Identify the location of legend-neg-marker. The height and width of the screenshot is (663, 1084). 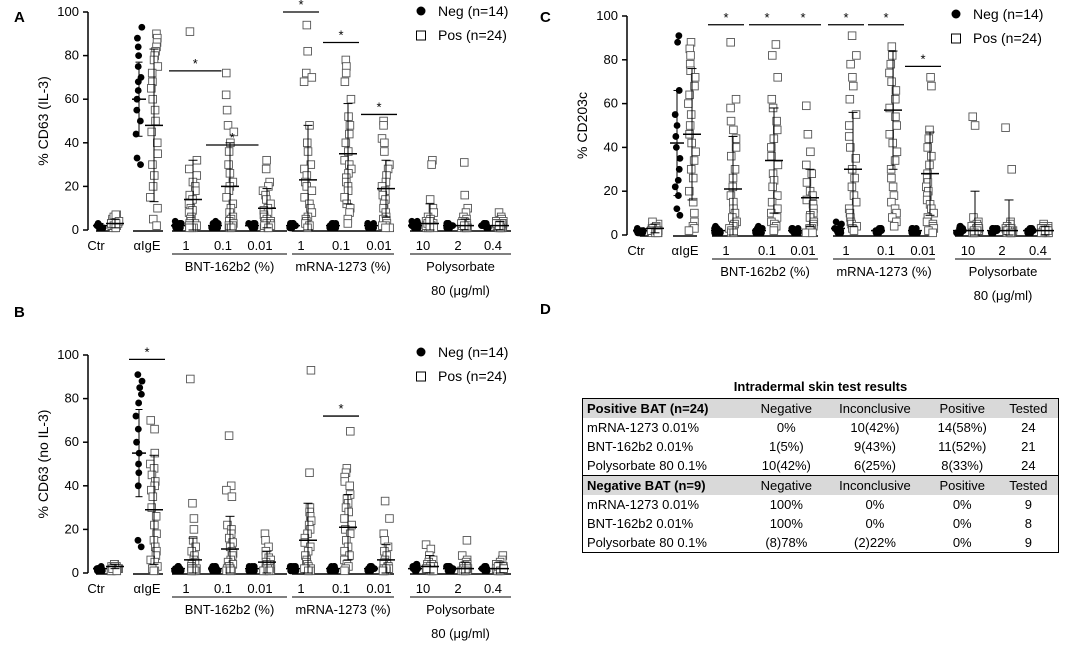
(956, 14).